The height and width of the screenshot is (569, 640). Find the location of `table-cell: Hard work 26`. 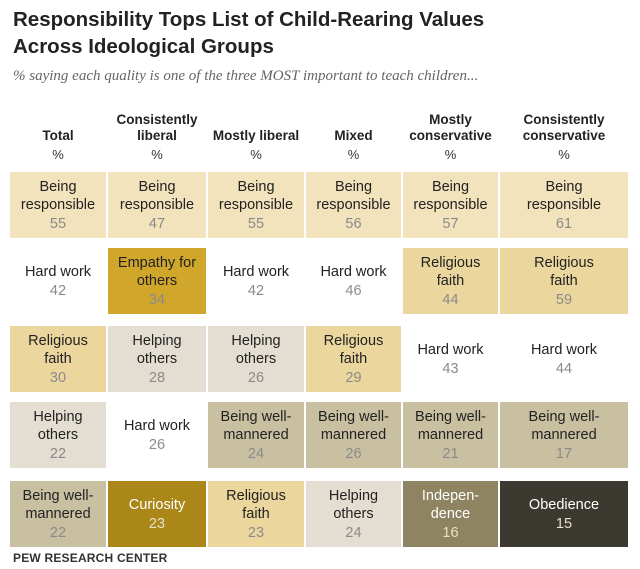

table-cell: Hard work 26 is located at coordinates (157, 435).